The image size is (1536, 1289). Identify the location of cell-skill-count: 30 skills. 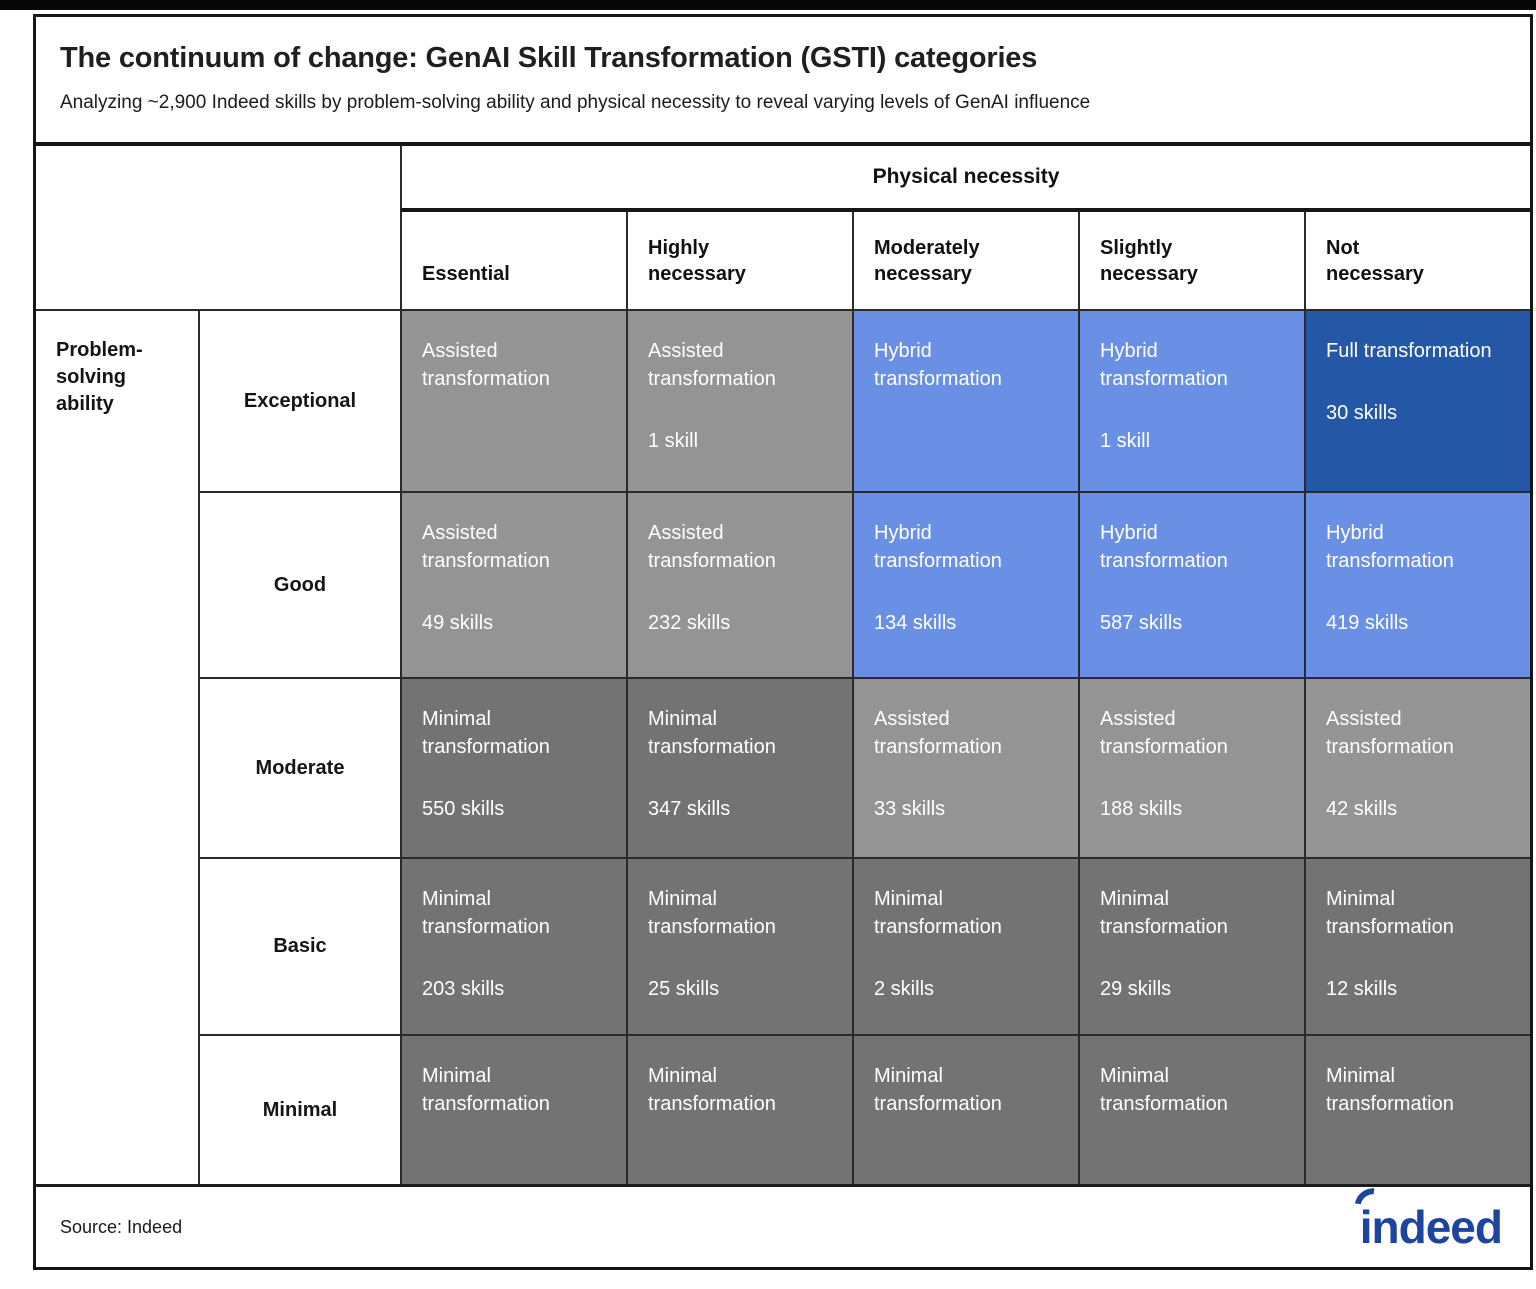
(1362, 413).